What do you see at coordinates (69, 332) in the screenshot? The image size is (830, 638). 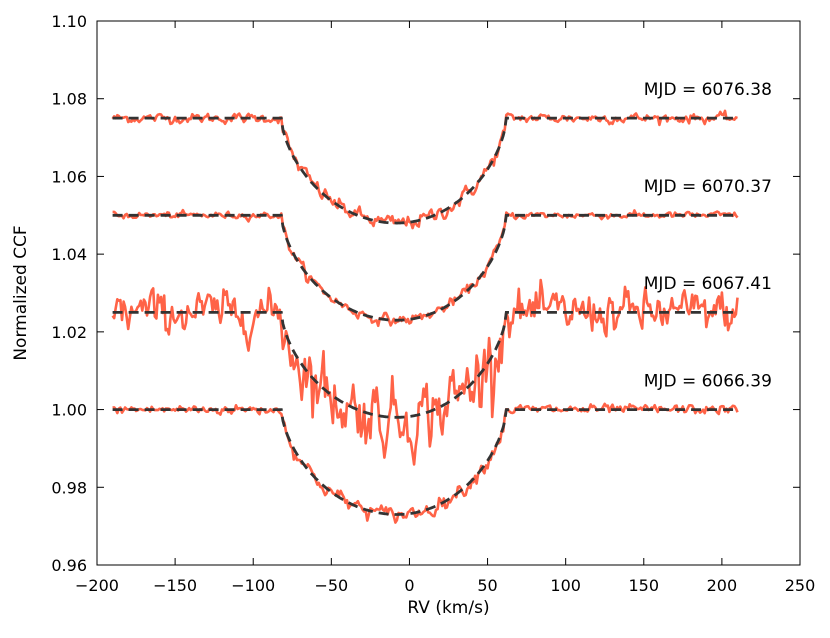 I see `y-tick-label: 1.02` at bounding box center [69, 332].